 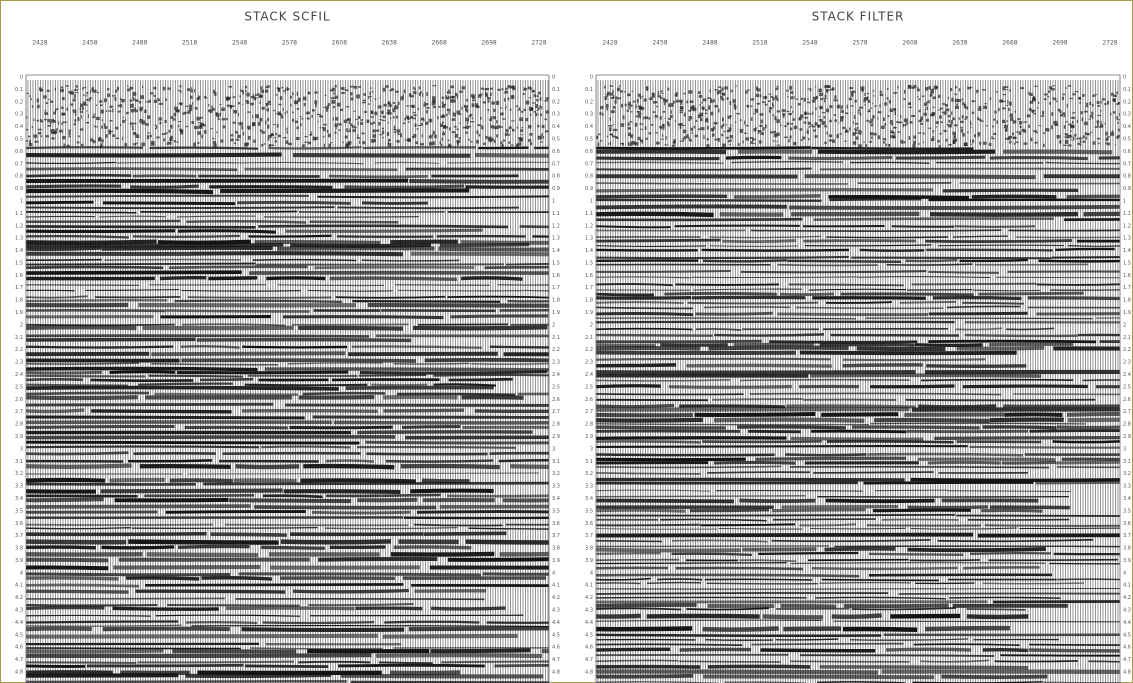 What do you see at coordinates (19, 226) in the screenshot?
I see `y-label-left: 1.2` at bounding box center [19, 226].